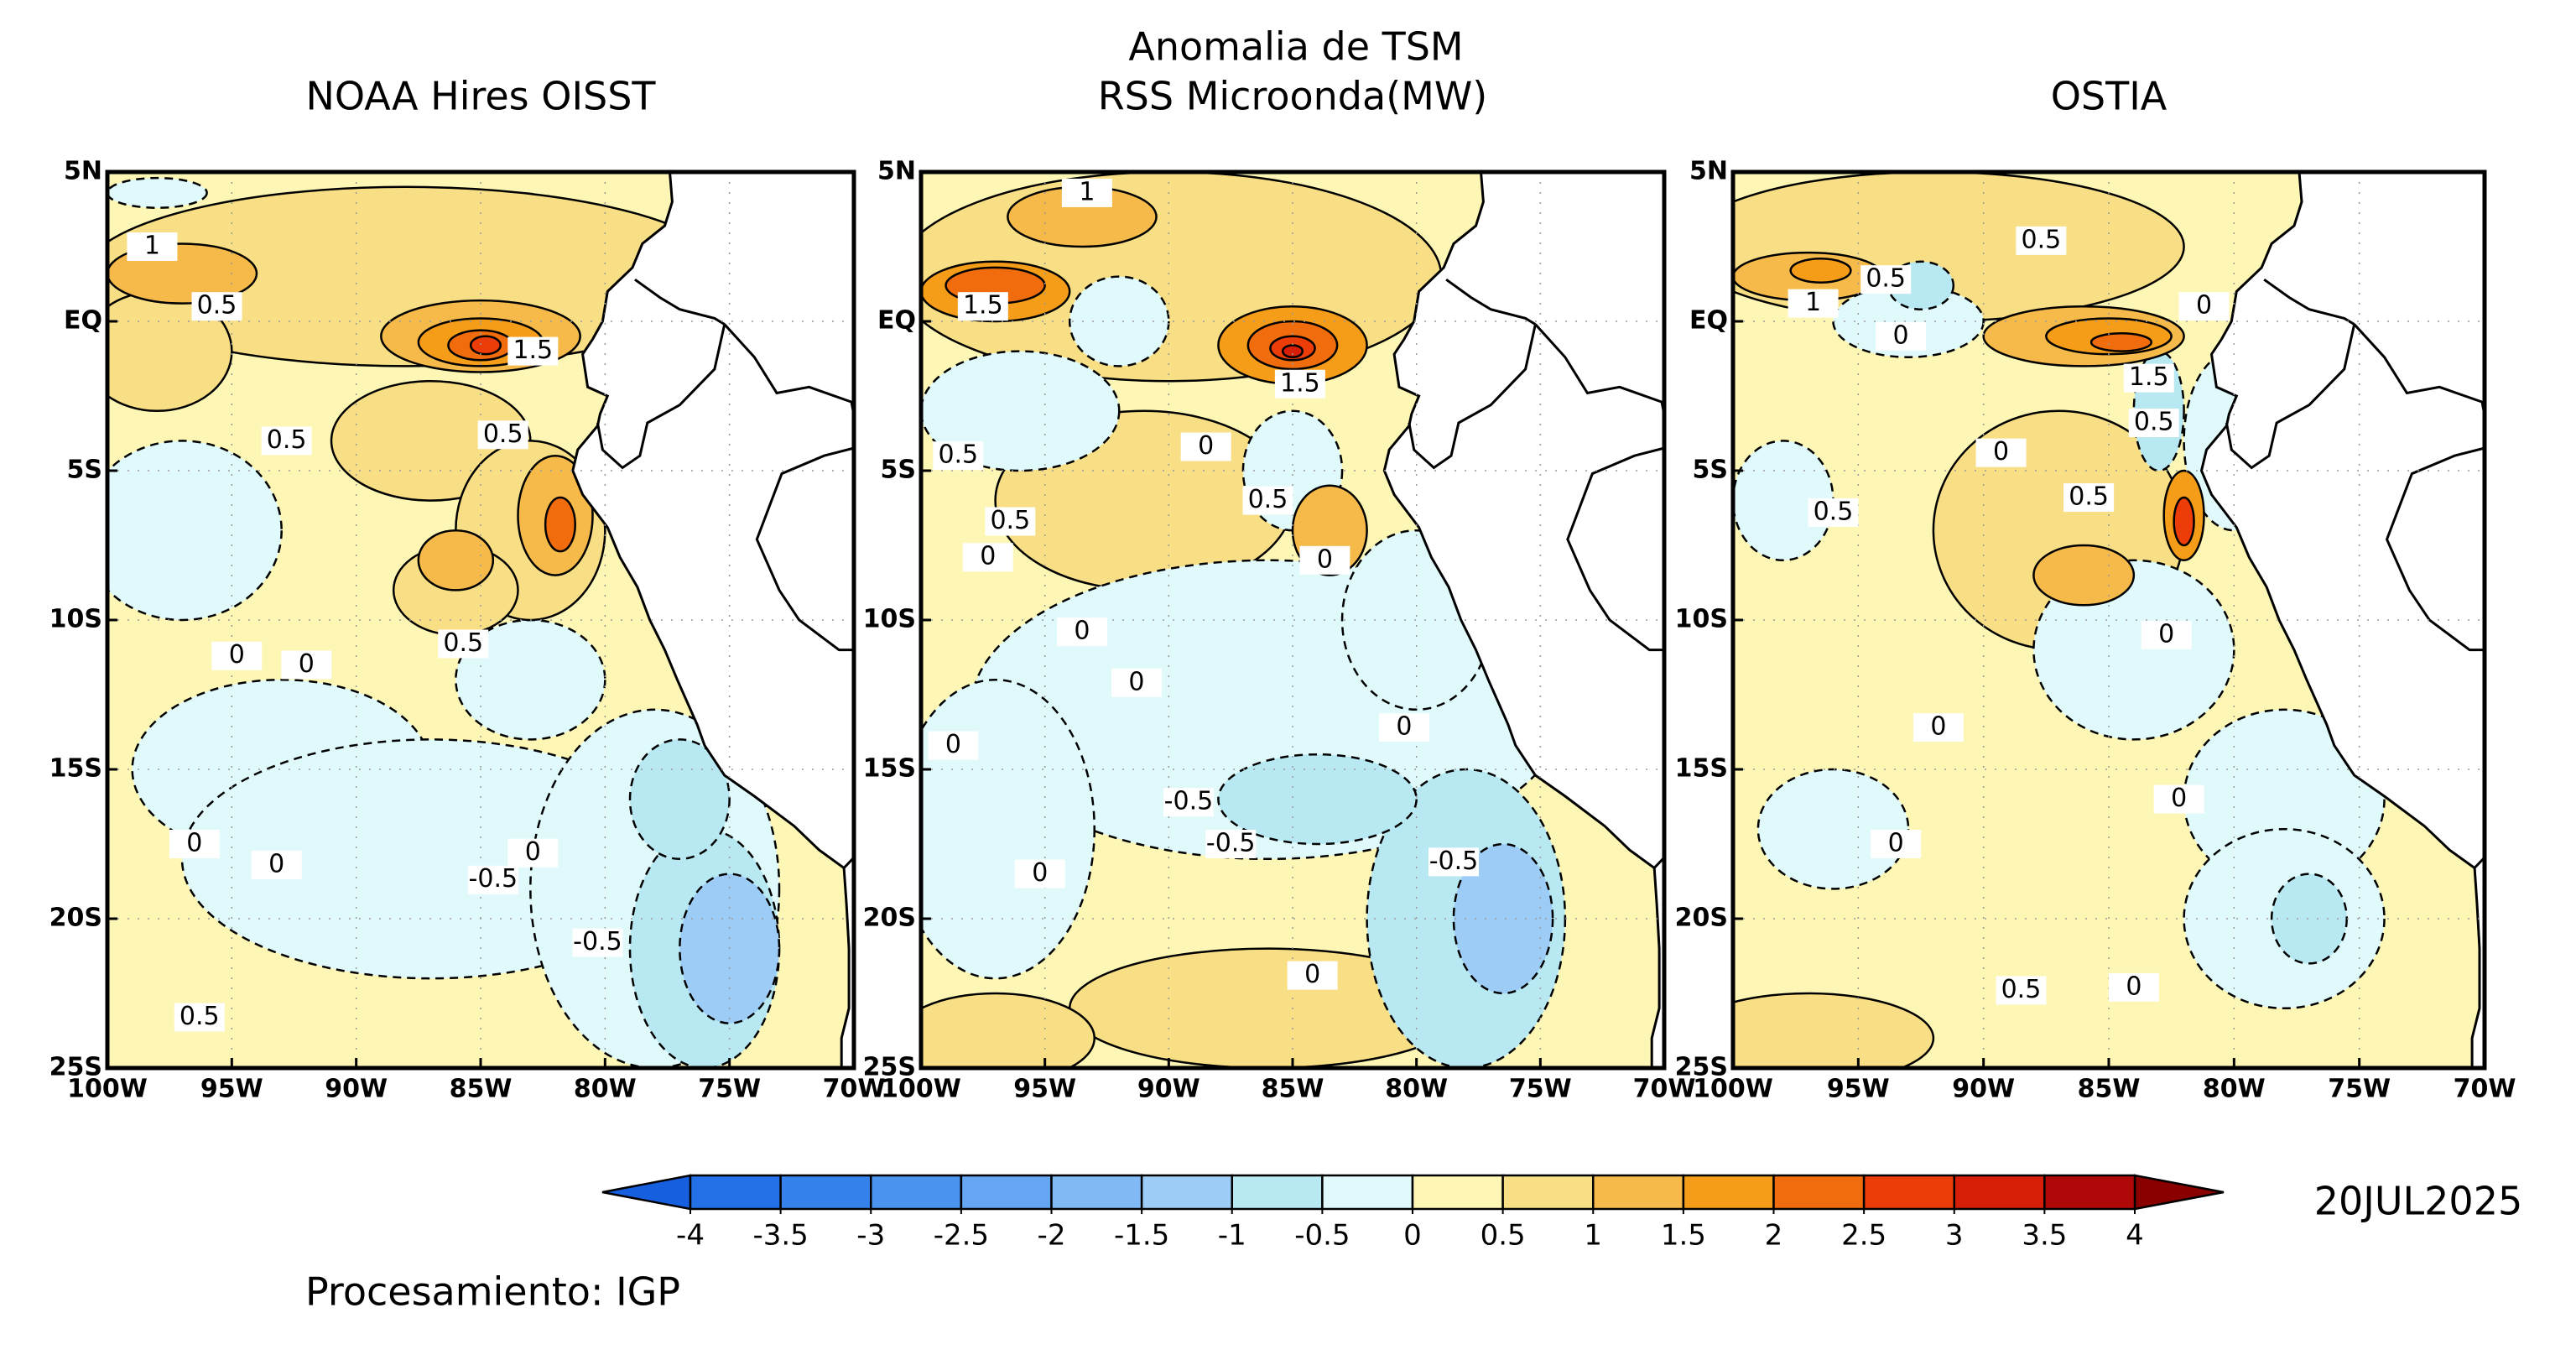 This screenshot has width=2576, height=1360. Describe the element at coordinates (1295, 47) in the screenshot. I see `main-title: Anomalia de TSM` at that location.